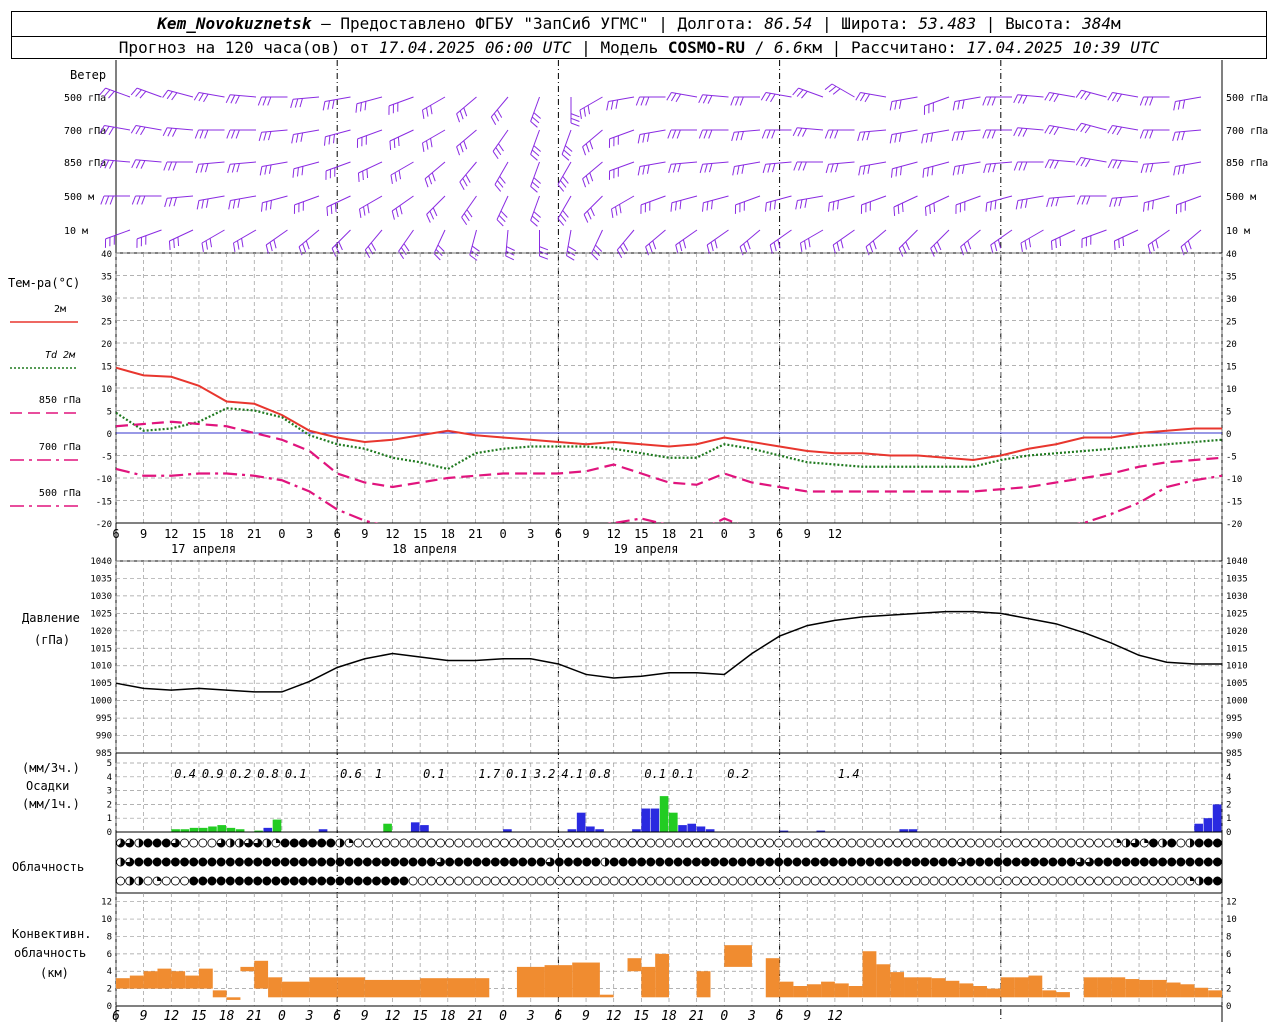 This screenshot has width=1280, height=1024. I want to click on pressure-ylabel: (гПа), so click(52, 640).